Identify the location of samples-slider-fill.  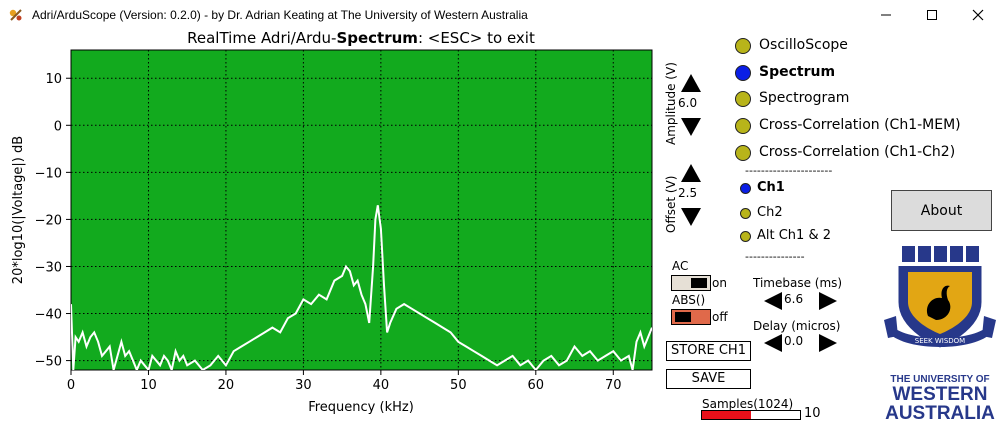
(726, 415).